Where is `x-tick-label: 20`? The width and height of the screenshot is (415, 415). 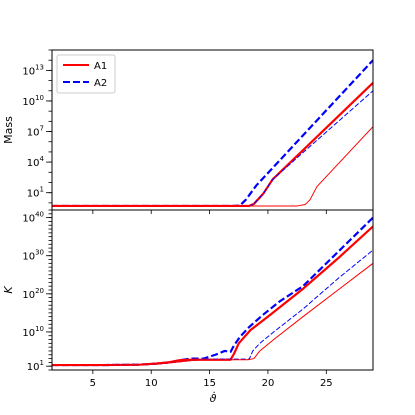 x-tick-label: 20 is located at coordinates (268, 383).